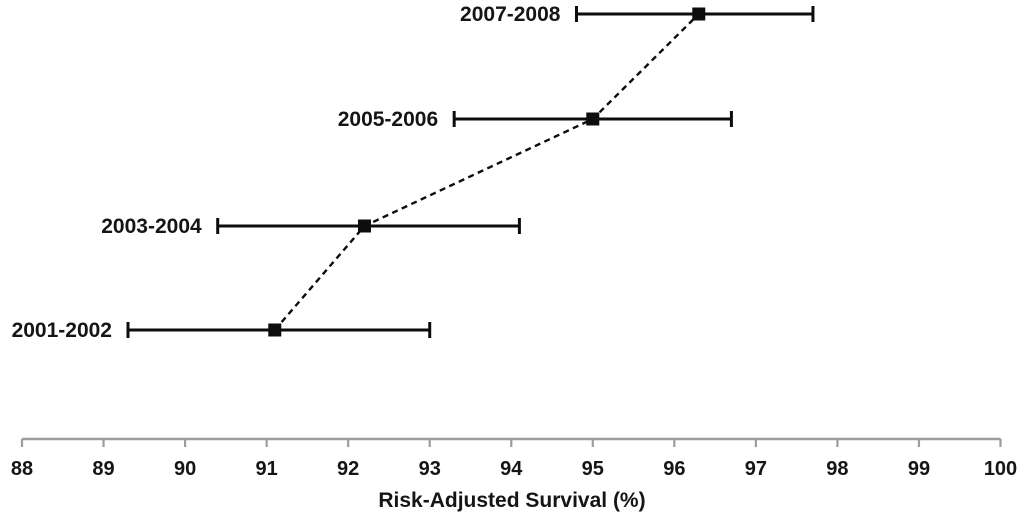 The height and width of the screenshot is (519, 1024). What do you see at coordinates (511, 500) in the screenshot?
I see `x-axis-title: Risk-Adjusted Survival (%)` at bounding box center [511, 500].